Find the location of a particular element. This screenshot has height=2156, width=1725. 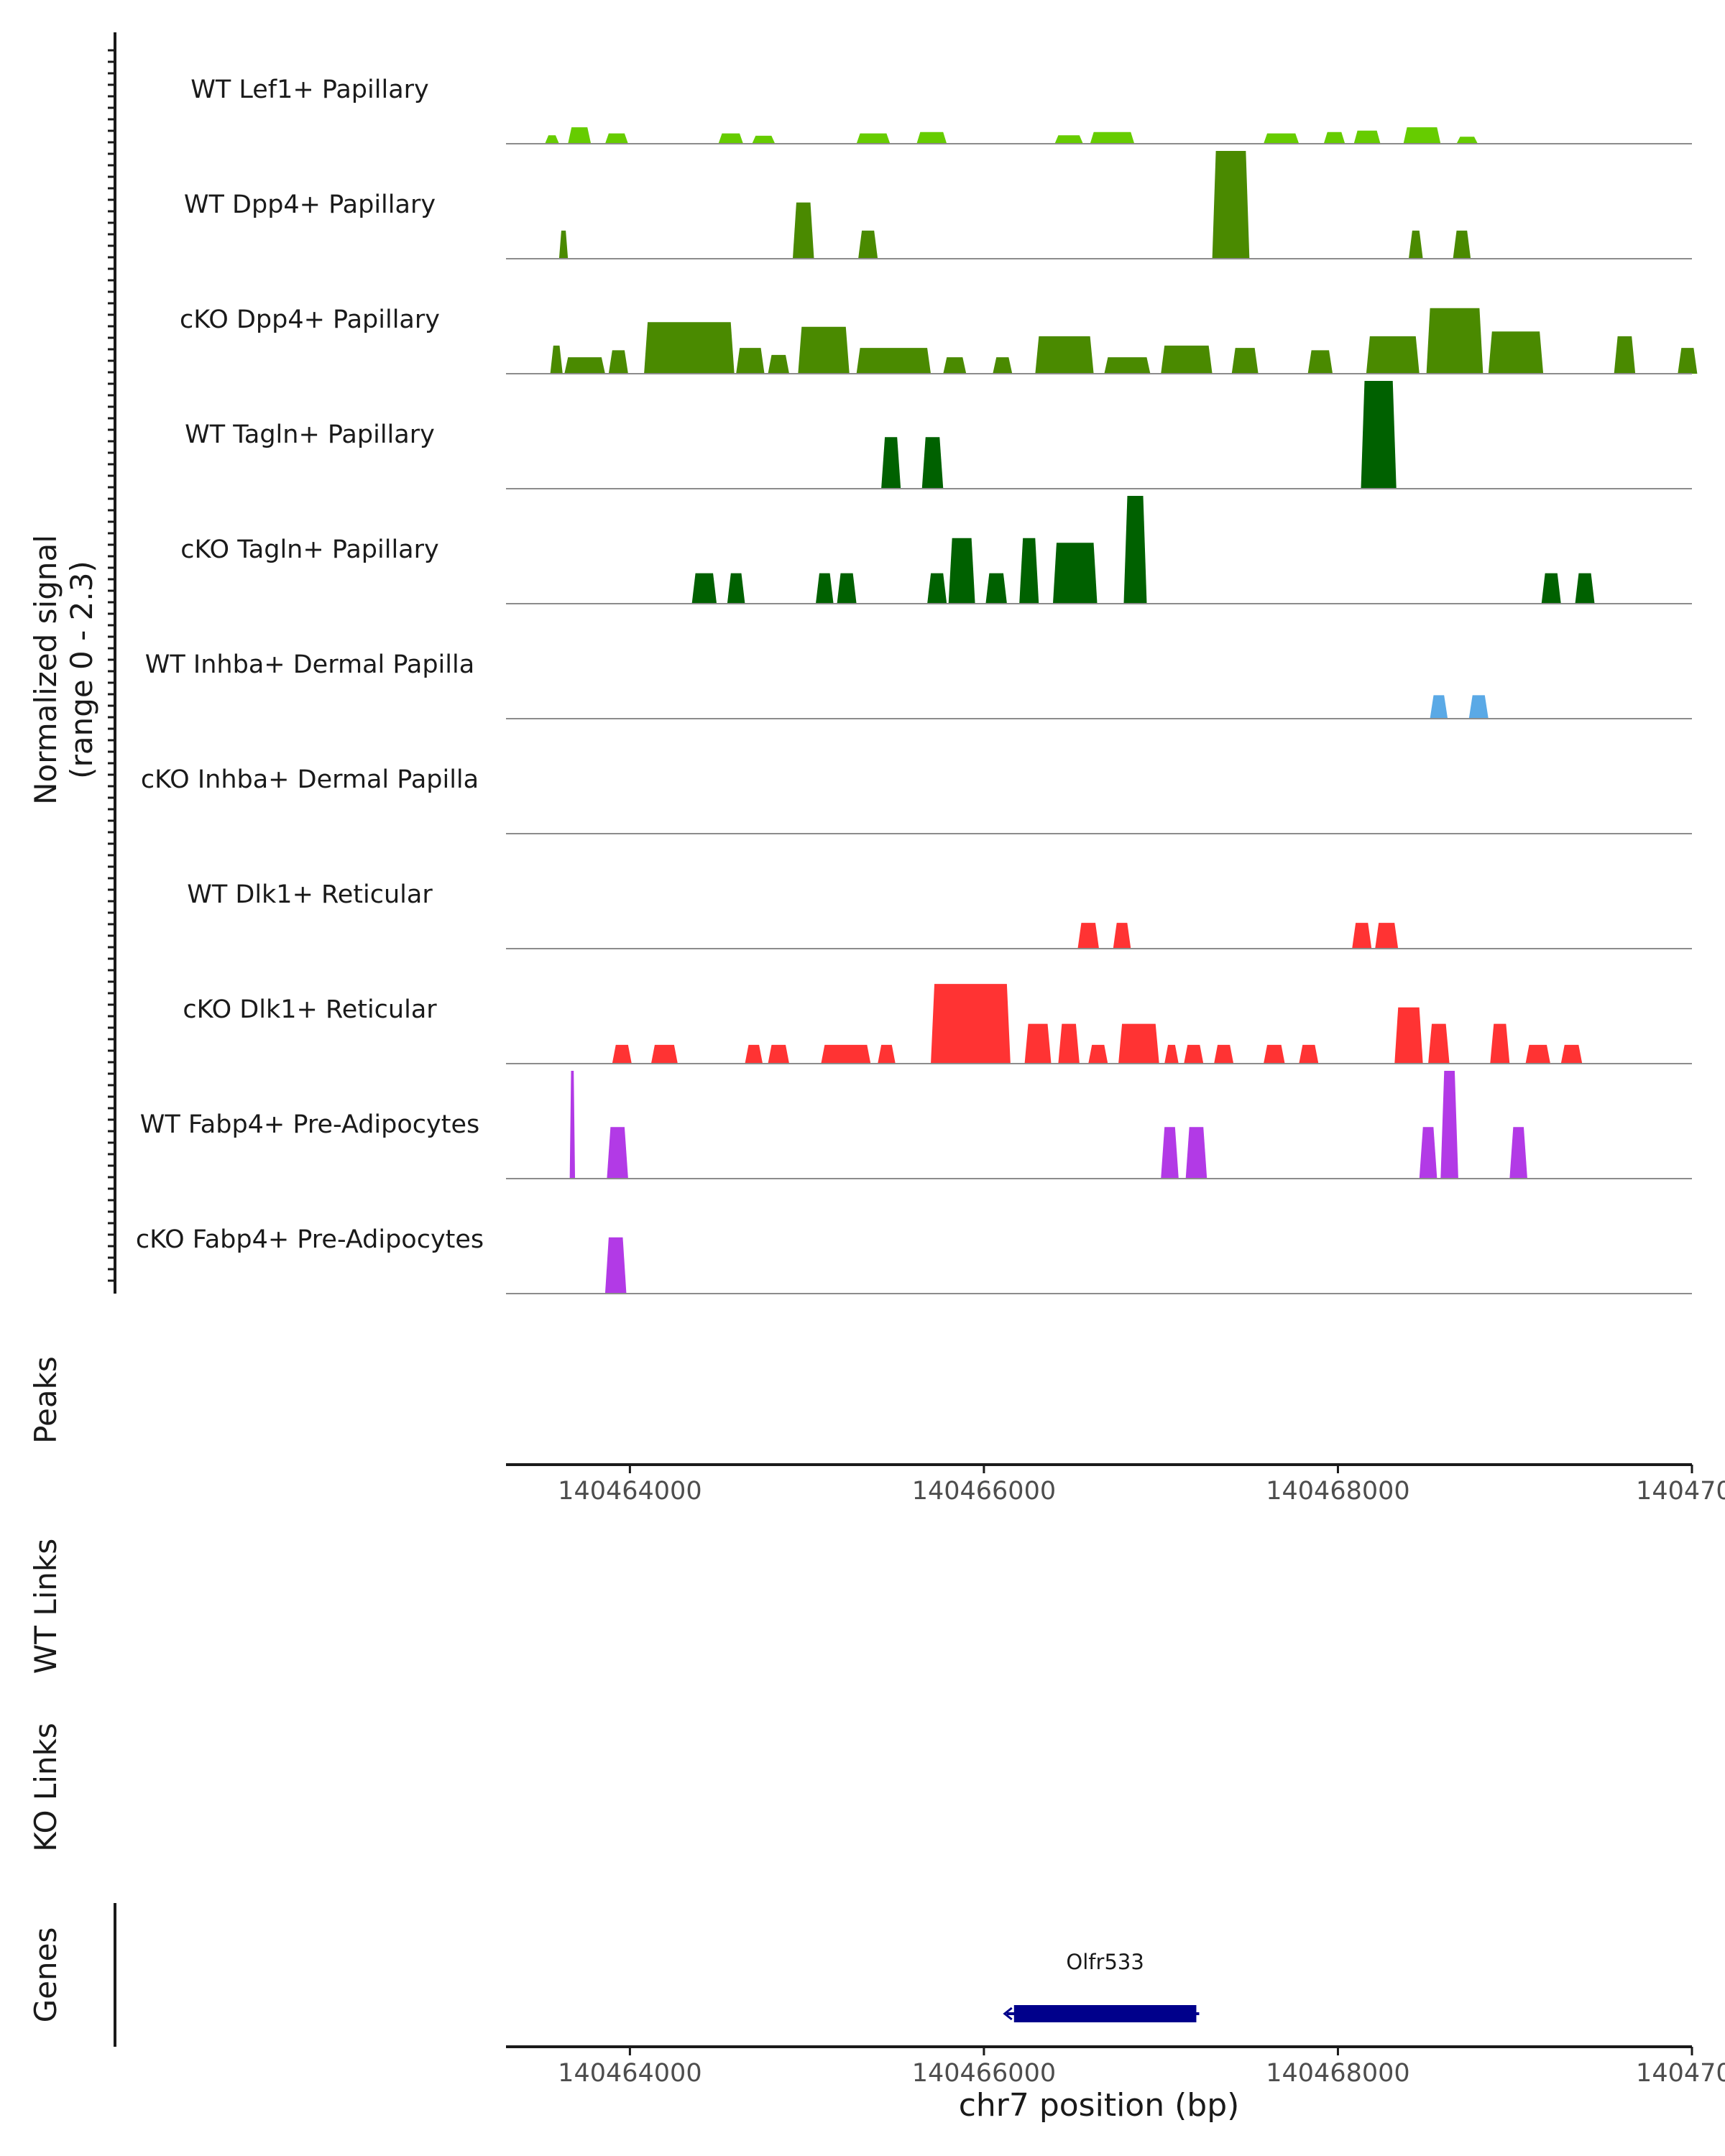

wt-links-panel-label: WT Links is located at coordinates (45, 1606).